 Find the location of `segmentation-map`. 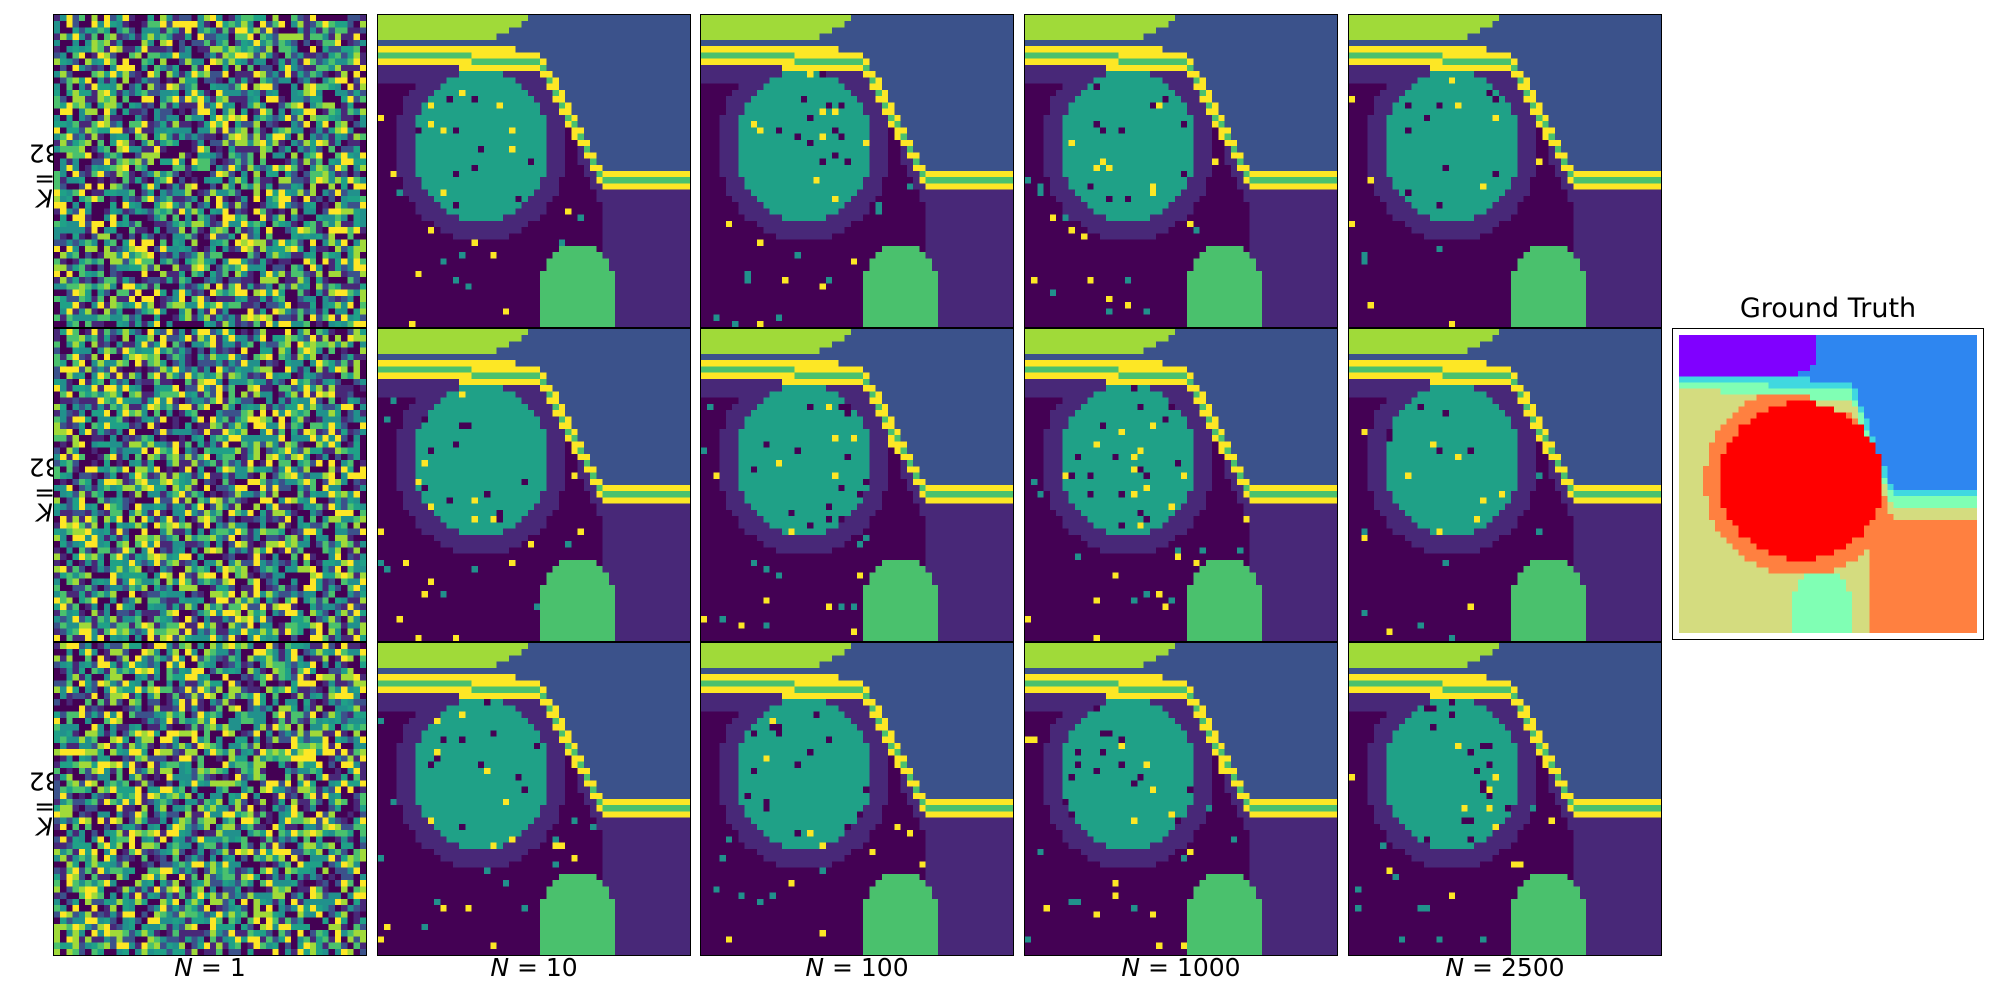

segmentation-map is located at coordinates (210, 485).